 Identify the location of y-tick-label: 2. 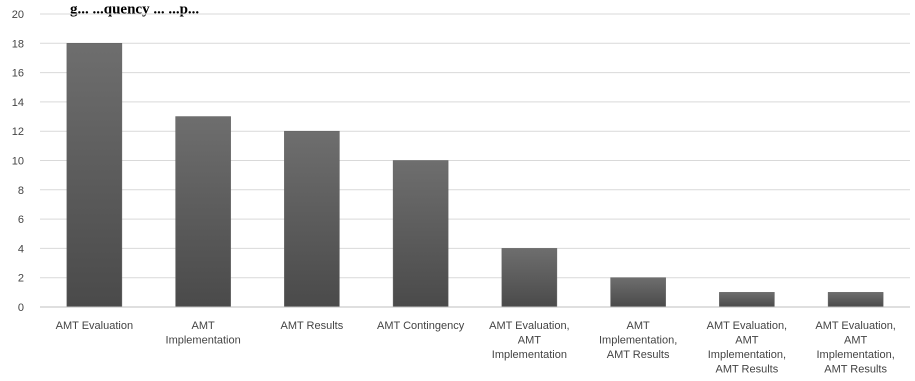
(21, 279).